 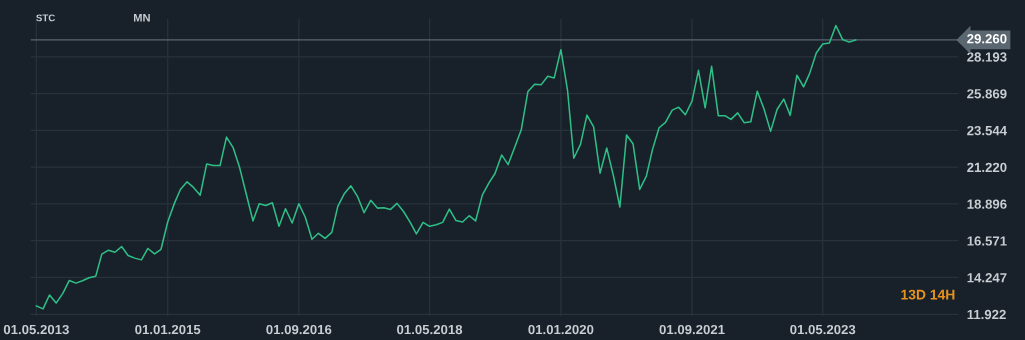 I want to click on x-tick-label: 01.05.2023, so click(x=823, y=329).